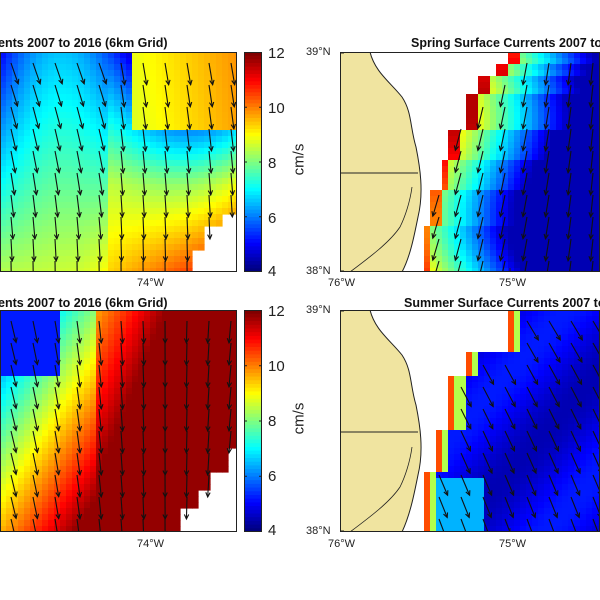 The image size is (600, 600). What do you see at coordinates (505, 43) in the screenshot?
I see `panel-2-title: Spring Surface Currents 2007 to` at bounding box center [505, 43].